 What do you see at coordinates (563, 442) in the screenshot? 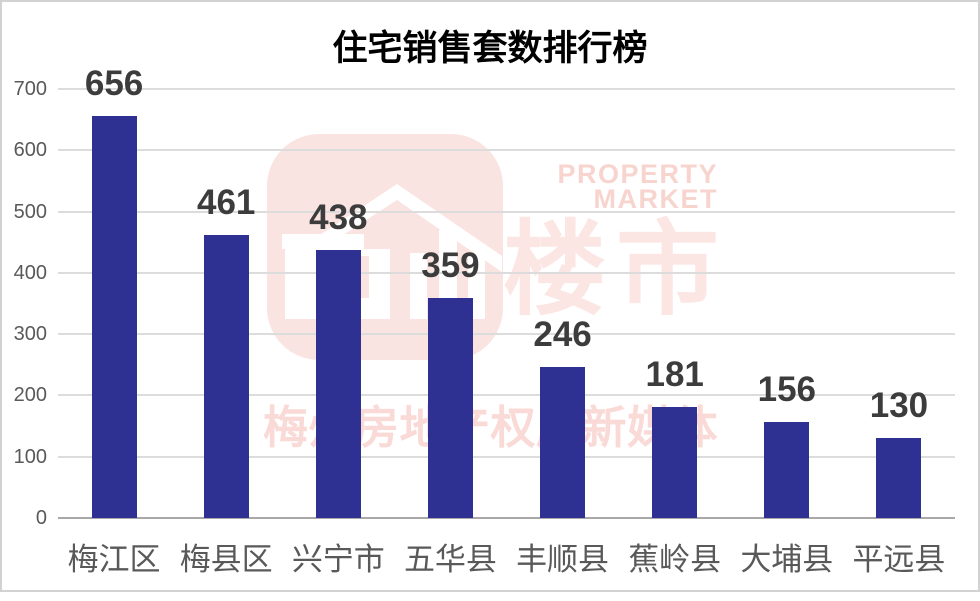
I see `bar-丰顺县` at bounding box center [563, 442].